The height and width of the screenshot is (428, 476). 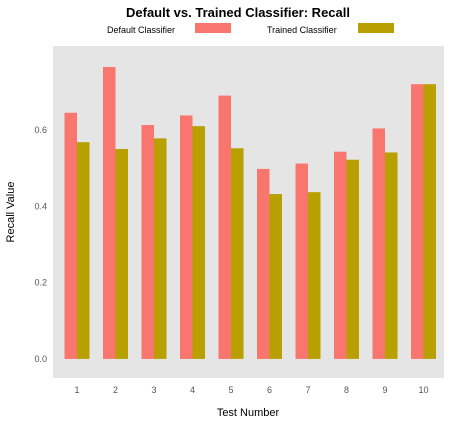 What do you see at coordinates (376, 28) in the screenshot?
I see `legend-swatch-trained` at bounding box center [376, 28].